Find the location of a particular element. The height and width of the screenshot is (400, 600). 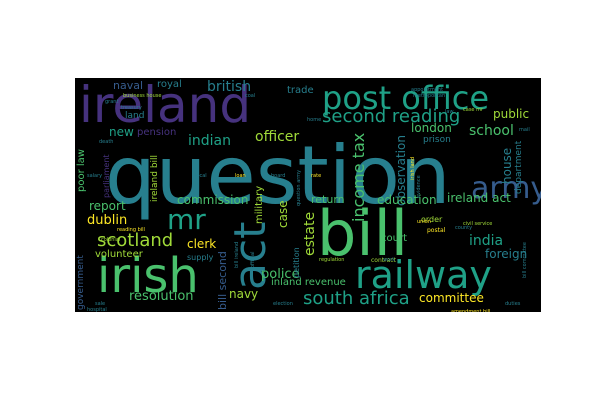

word-ireland: ireland is located at coordinates (165, 106).